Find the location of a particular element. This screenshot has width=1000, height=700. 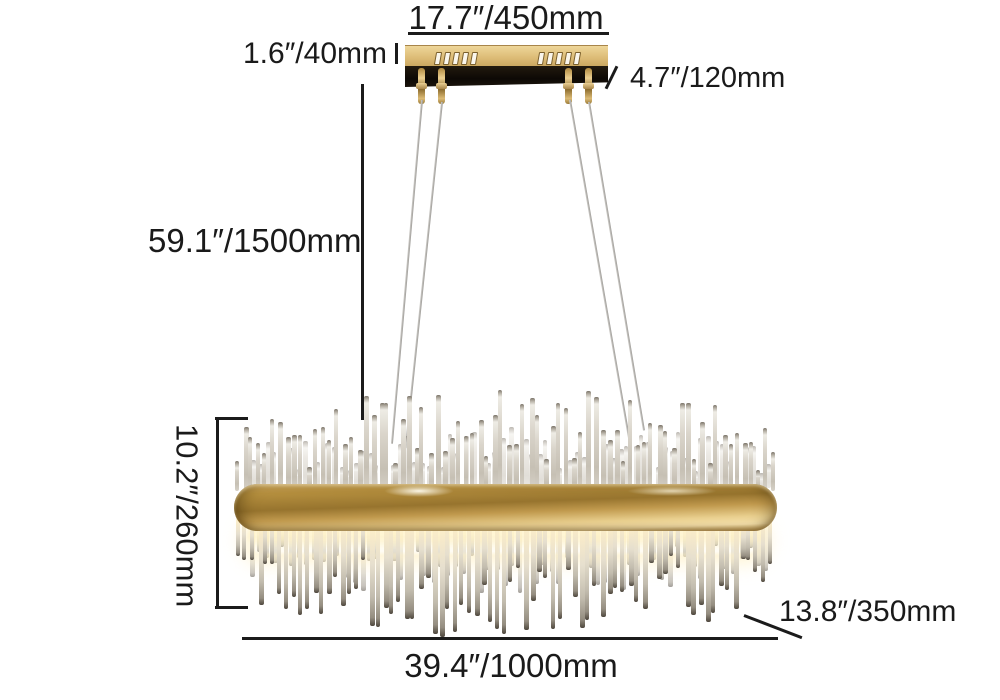

body-width-line is located at coordinates (510, 638).